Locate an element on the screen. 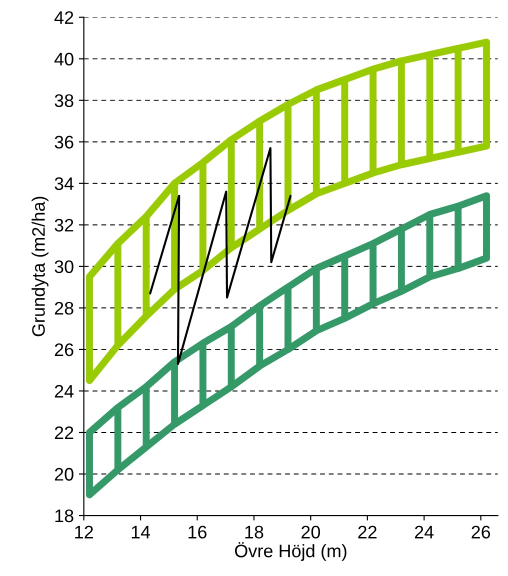 This screenshot has height=576, width=508. y-tick-label: 42 is located at coordinates (64, 17).